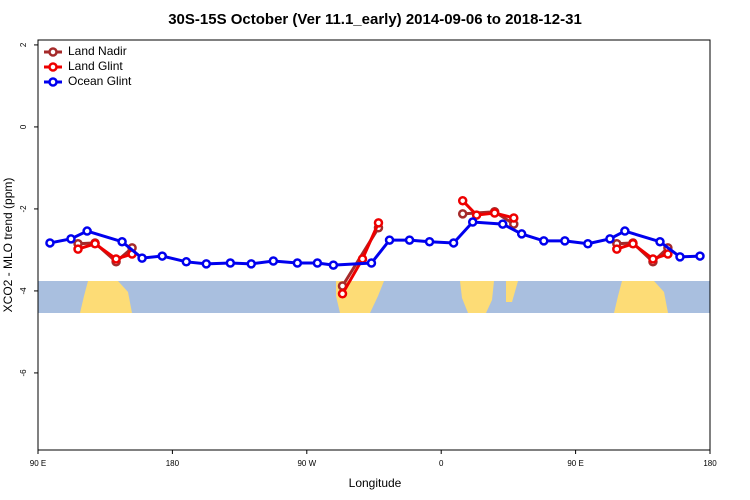  I want to click on legend-label: Land Glint, so click(95, 66).